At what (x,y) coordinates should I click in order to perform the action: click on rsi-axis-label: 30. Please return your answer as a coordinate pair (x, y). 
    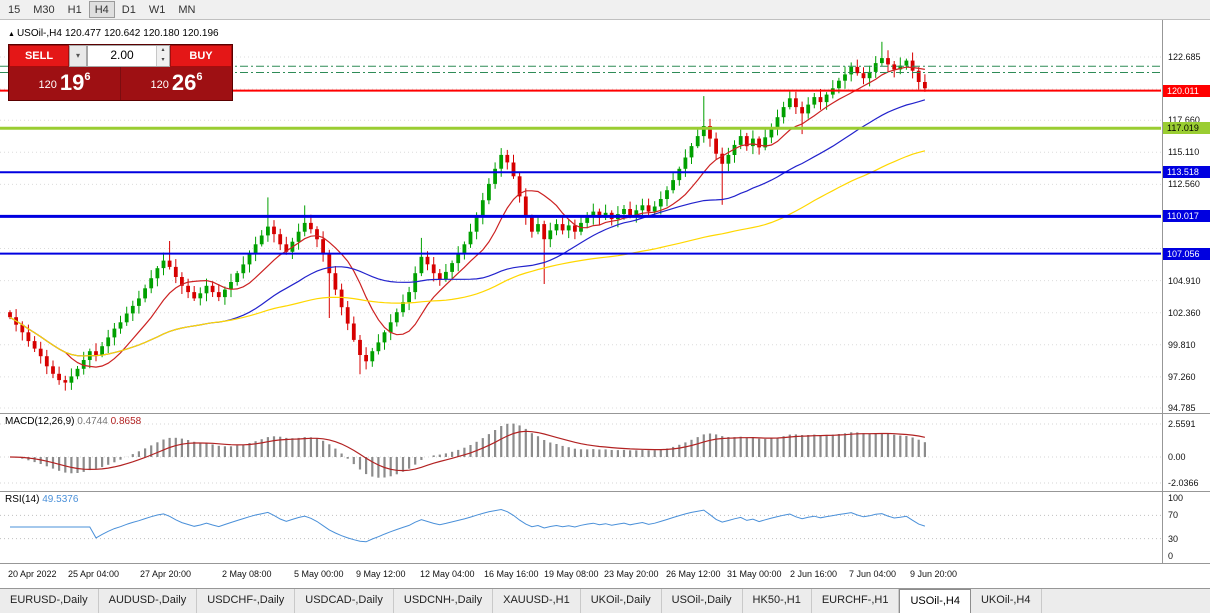
    Looking at the image, I should click on (1173, 539).